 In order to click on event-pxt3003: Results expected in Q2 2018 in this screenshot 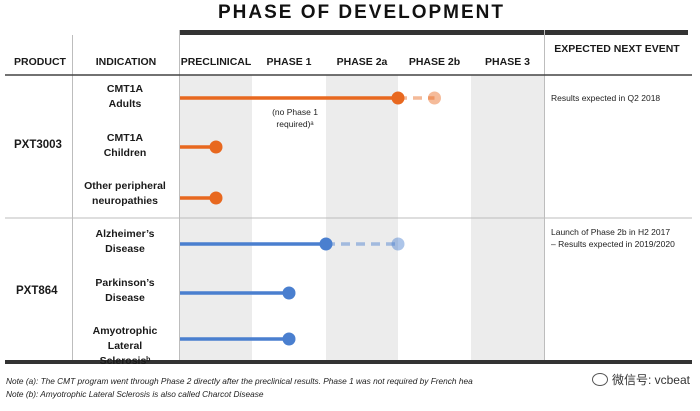, I will do `click(606, 98)`.